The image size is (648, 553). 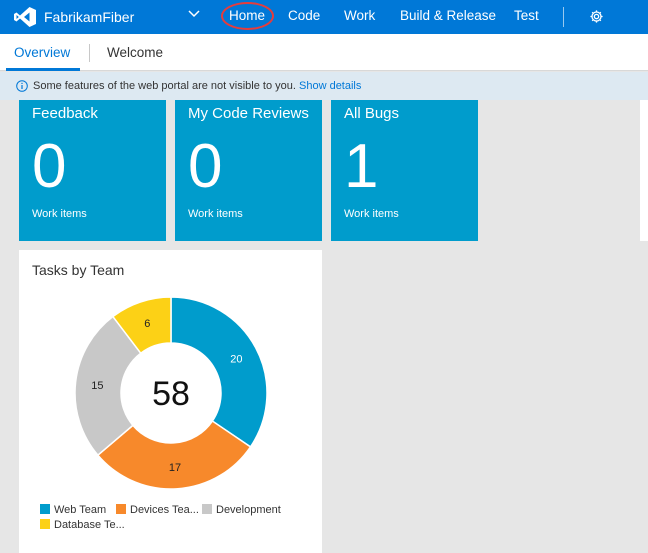 I want to click on nav-build-release: Build & Release, so click(x=448, y=15).